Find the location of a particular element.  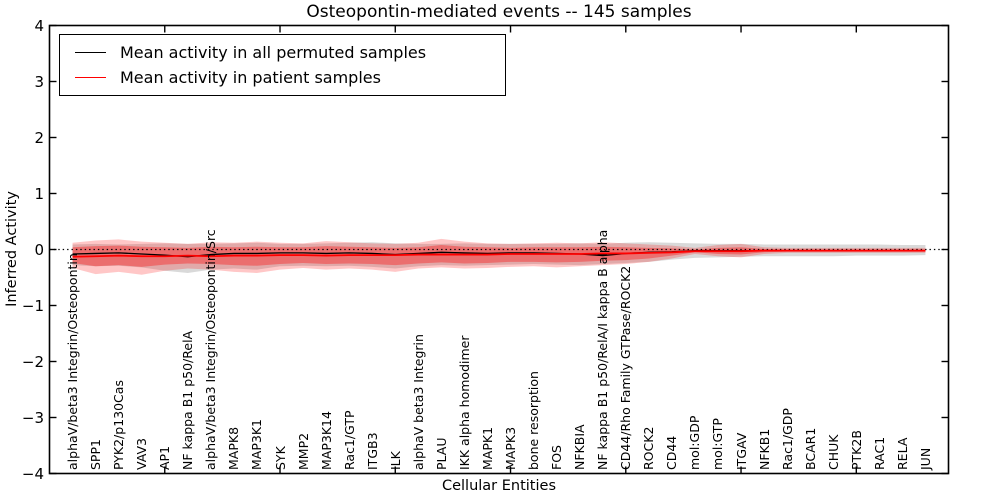

x-tick-label: MAPK1 is located at coordinates (487, 448).